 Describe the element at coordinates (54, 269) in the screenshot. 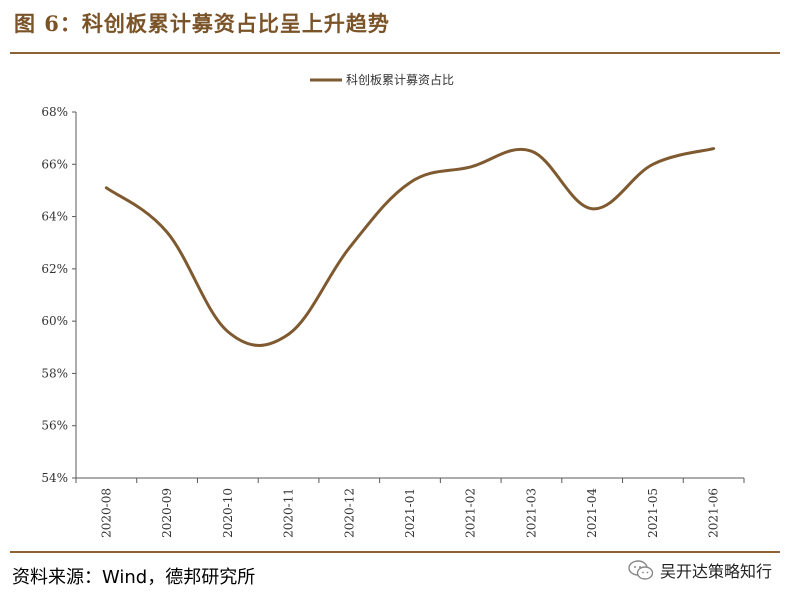

I see `y-tick-label: 62%` at that location.